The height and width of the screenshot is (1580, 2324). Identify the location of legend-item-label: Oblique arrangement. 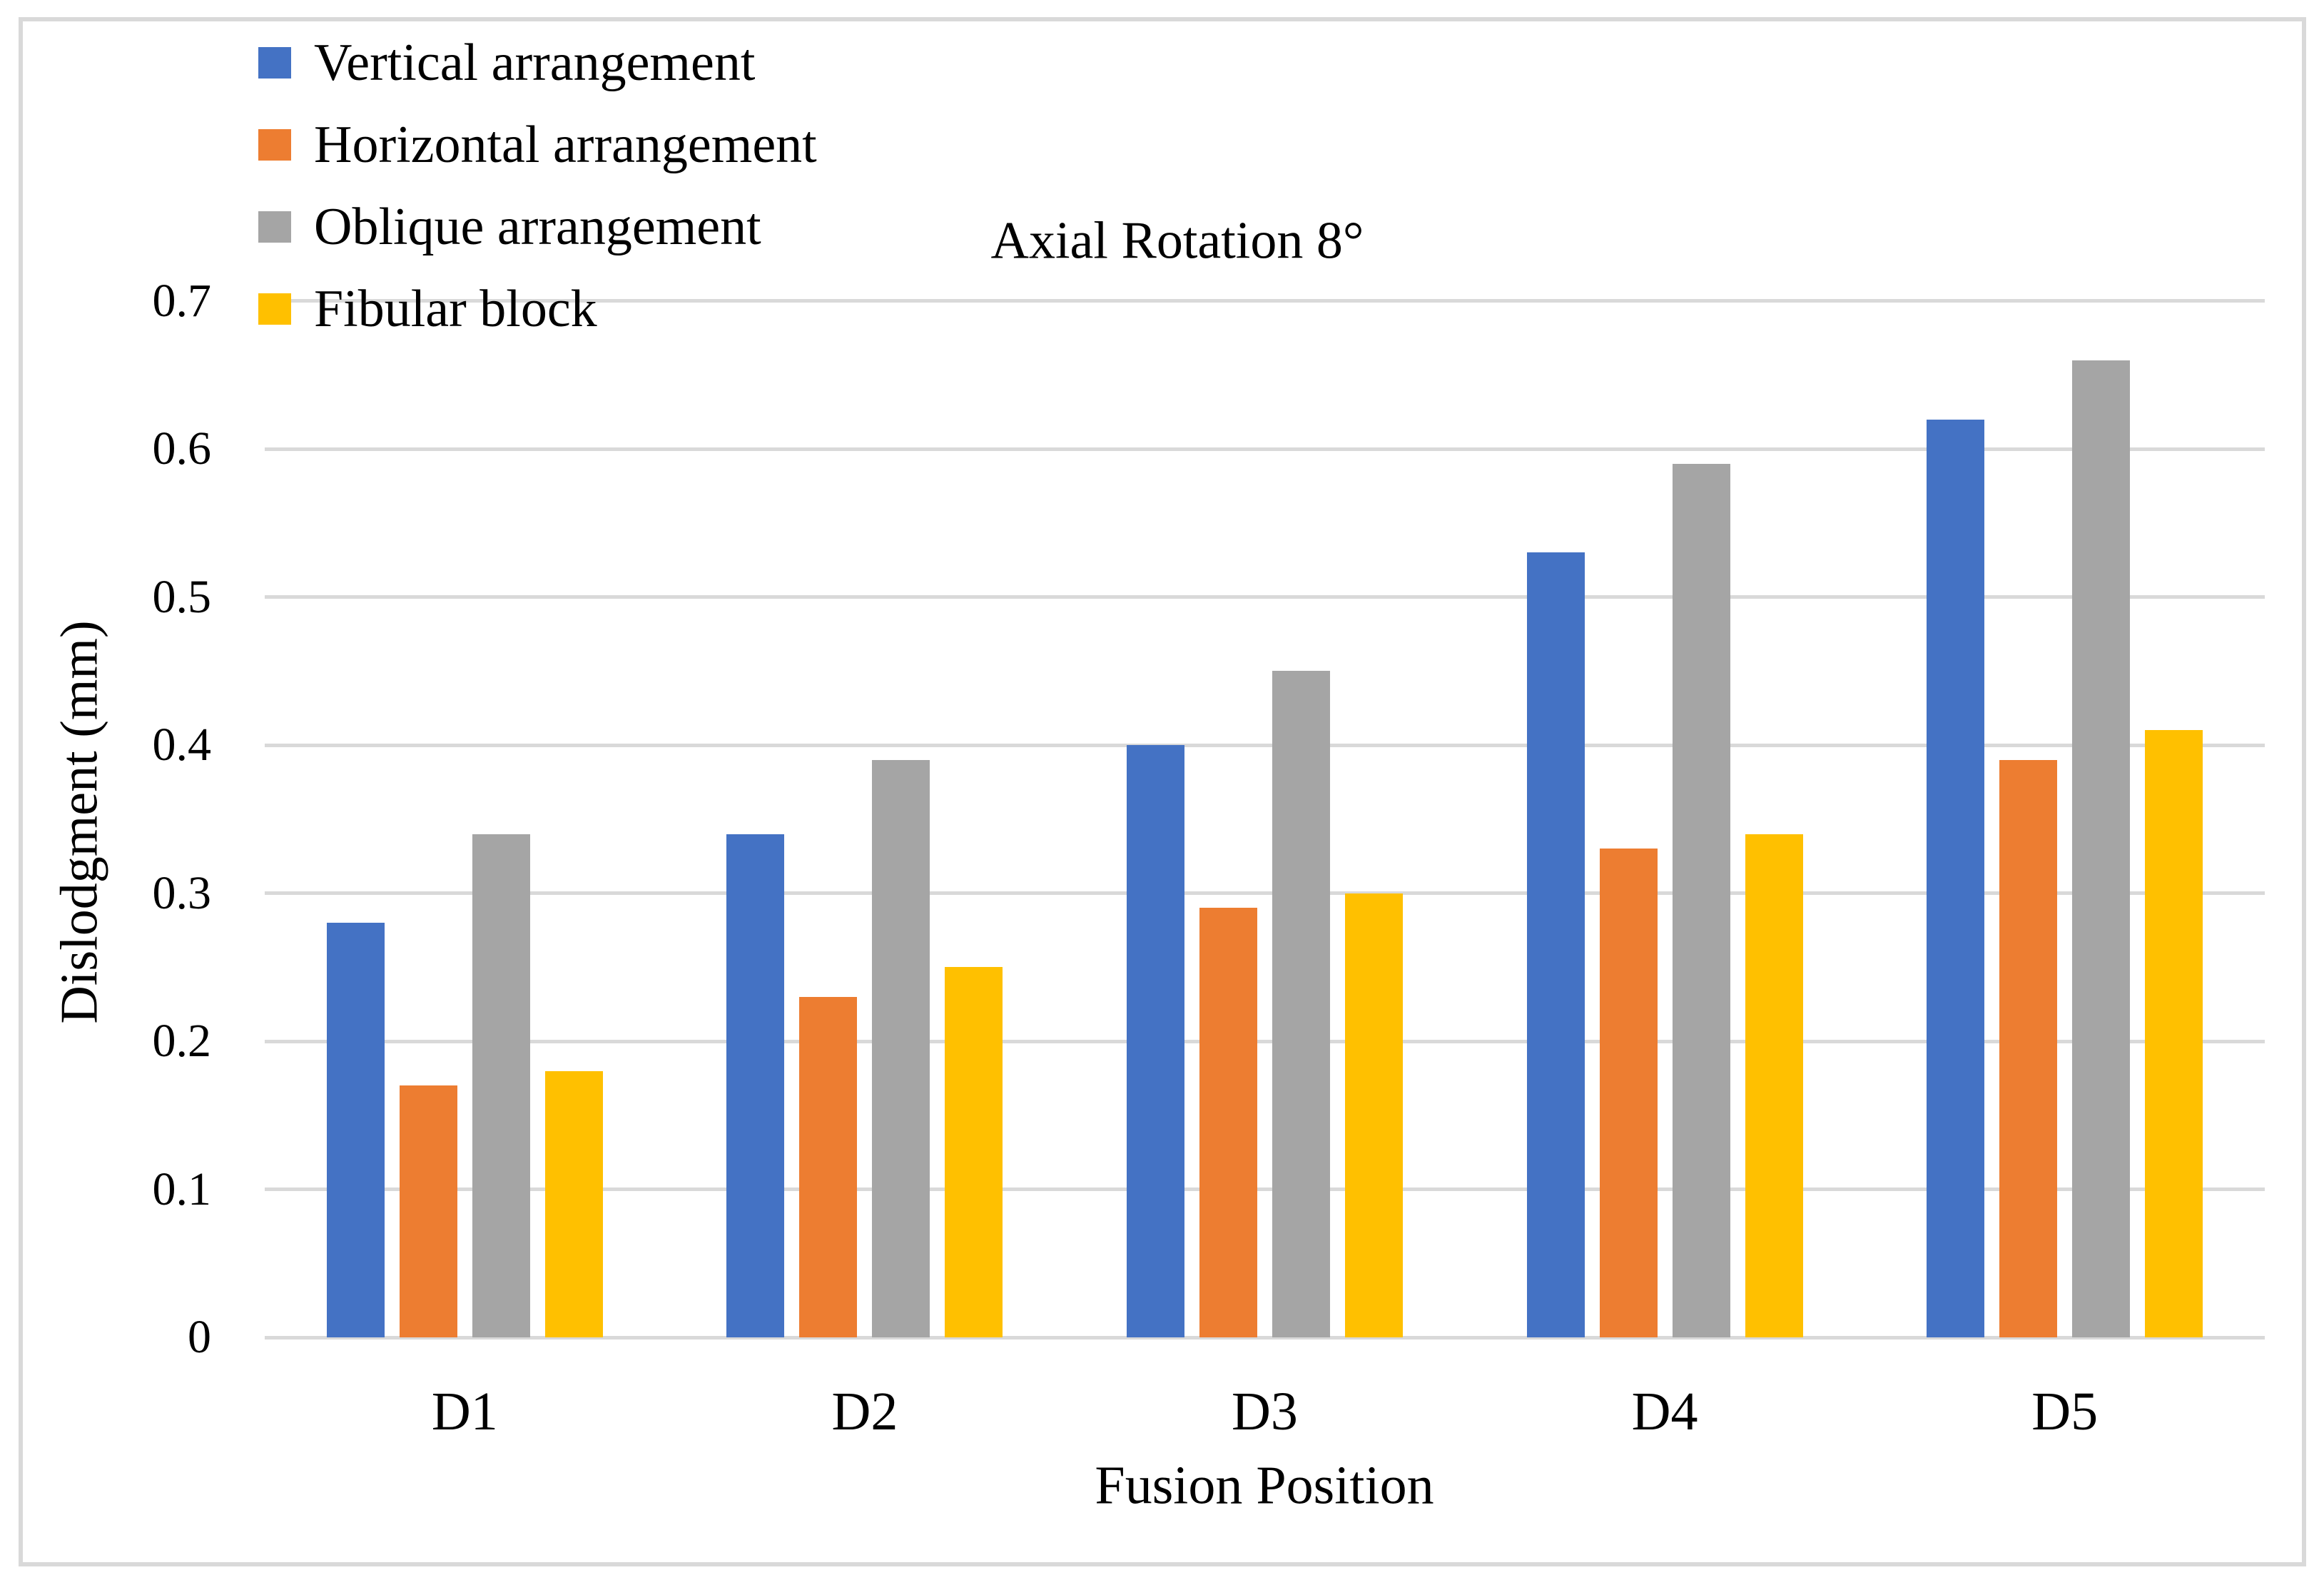
(537, 227).